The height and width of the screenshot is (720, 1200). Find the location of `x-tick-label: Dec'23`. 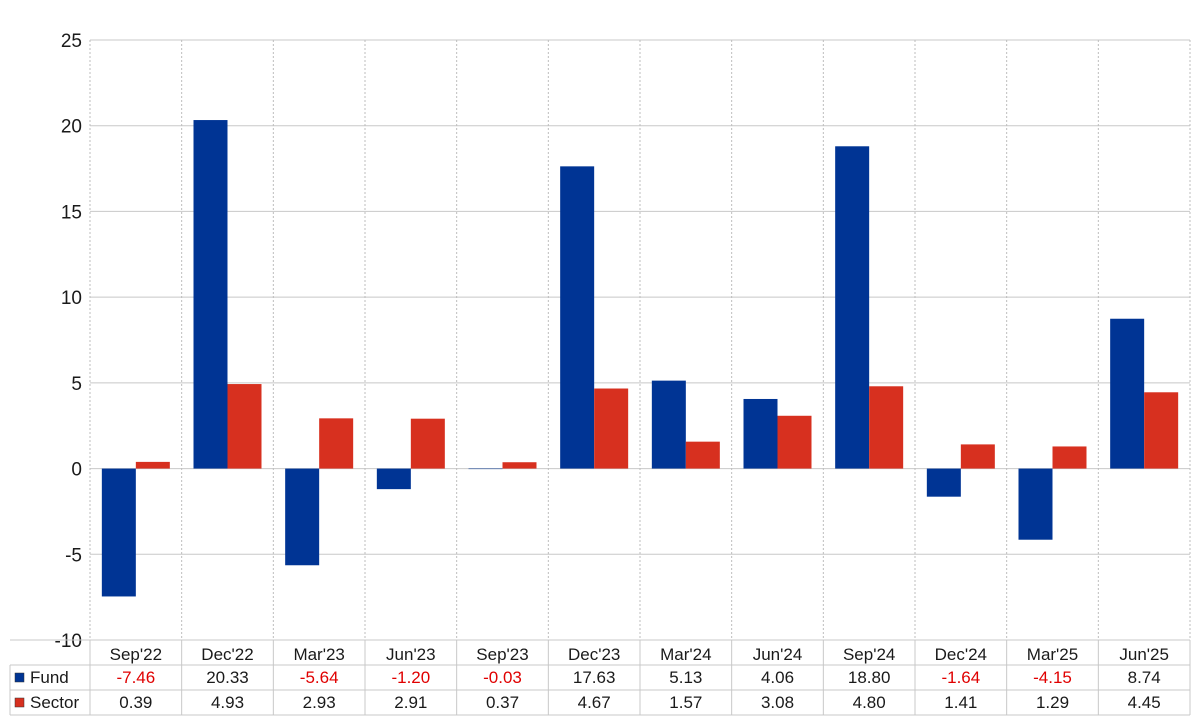

x-tick-label: Dec'23 is located at coordinates (594, 654).